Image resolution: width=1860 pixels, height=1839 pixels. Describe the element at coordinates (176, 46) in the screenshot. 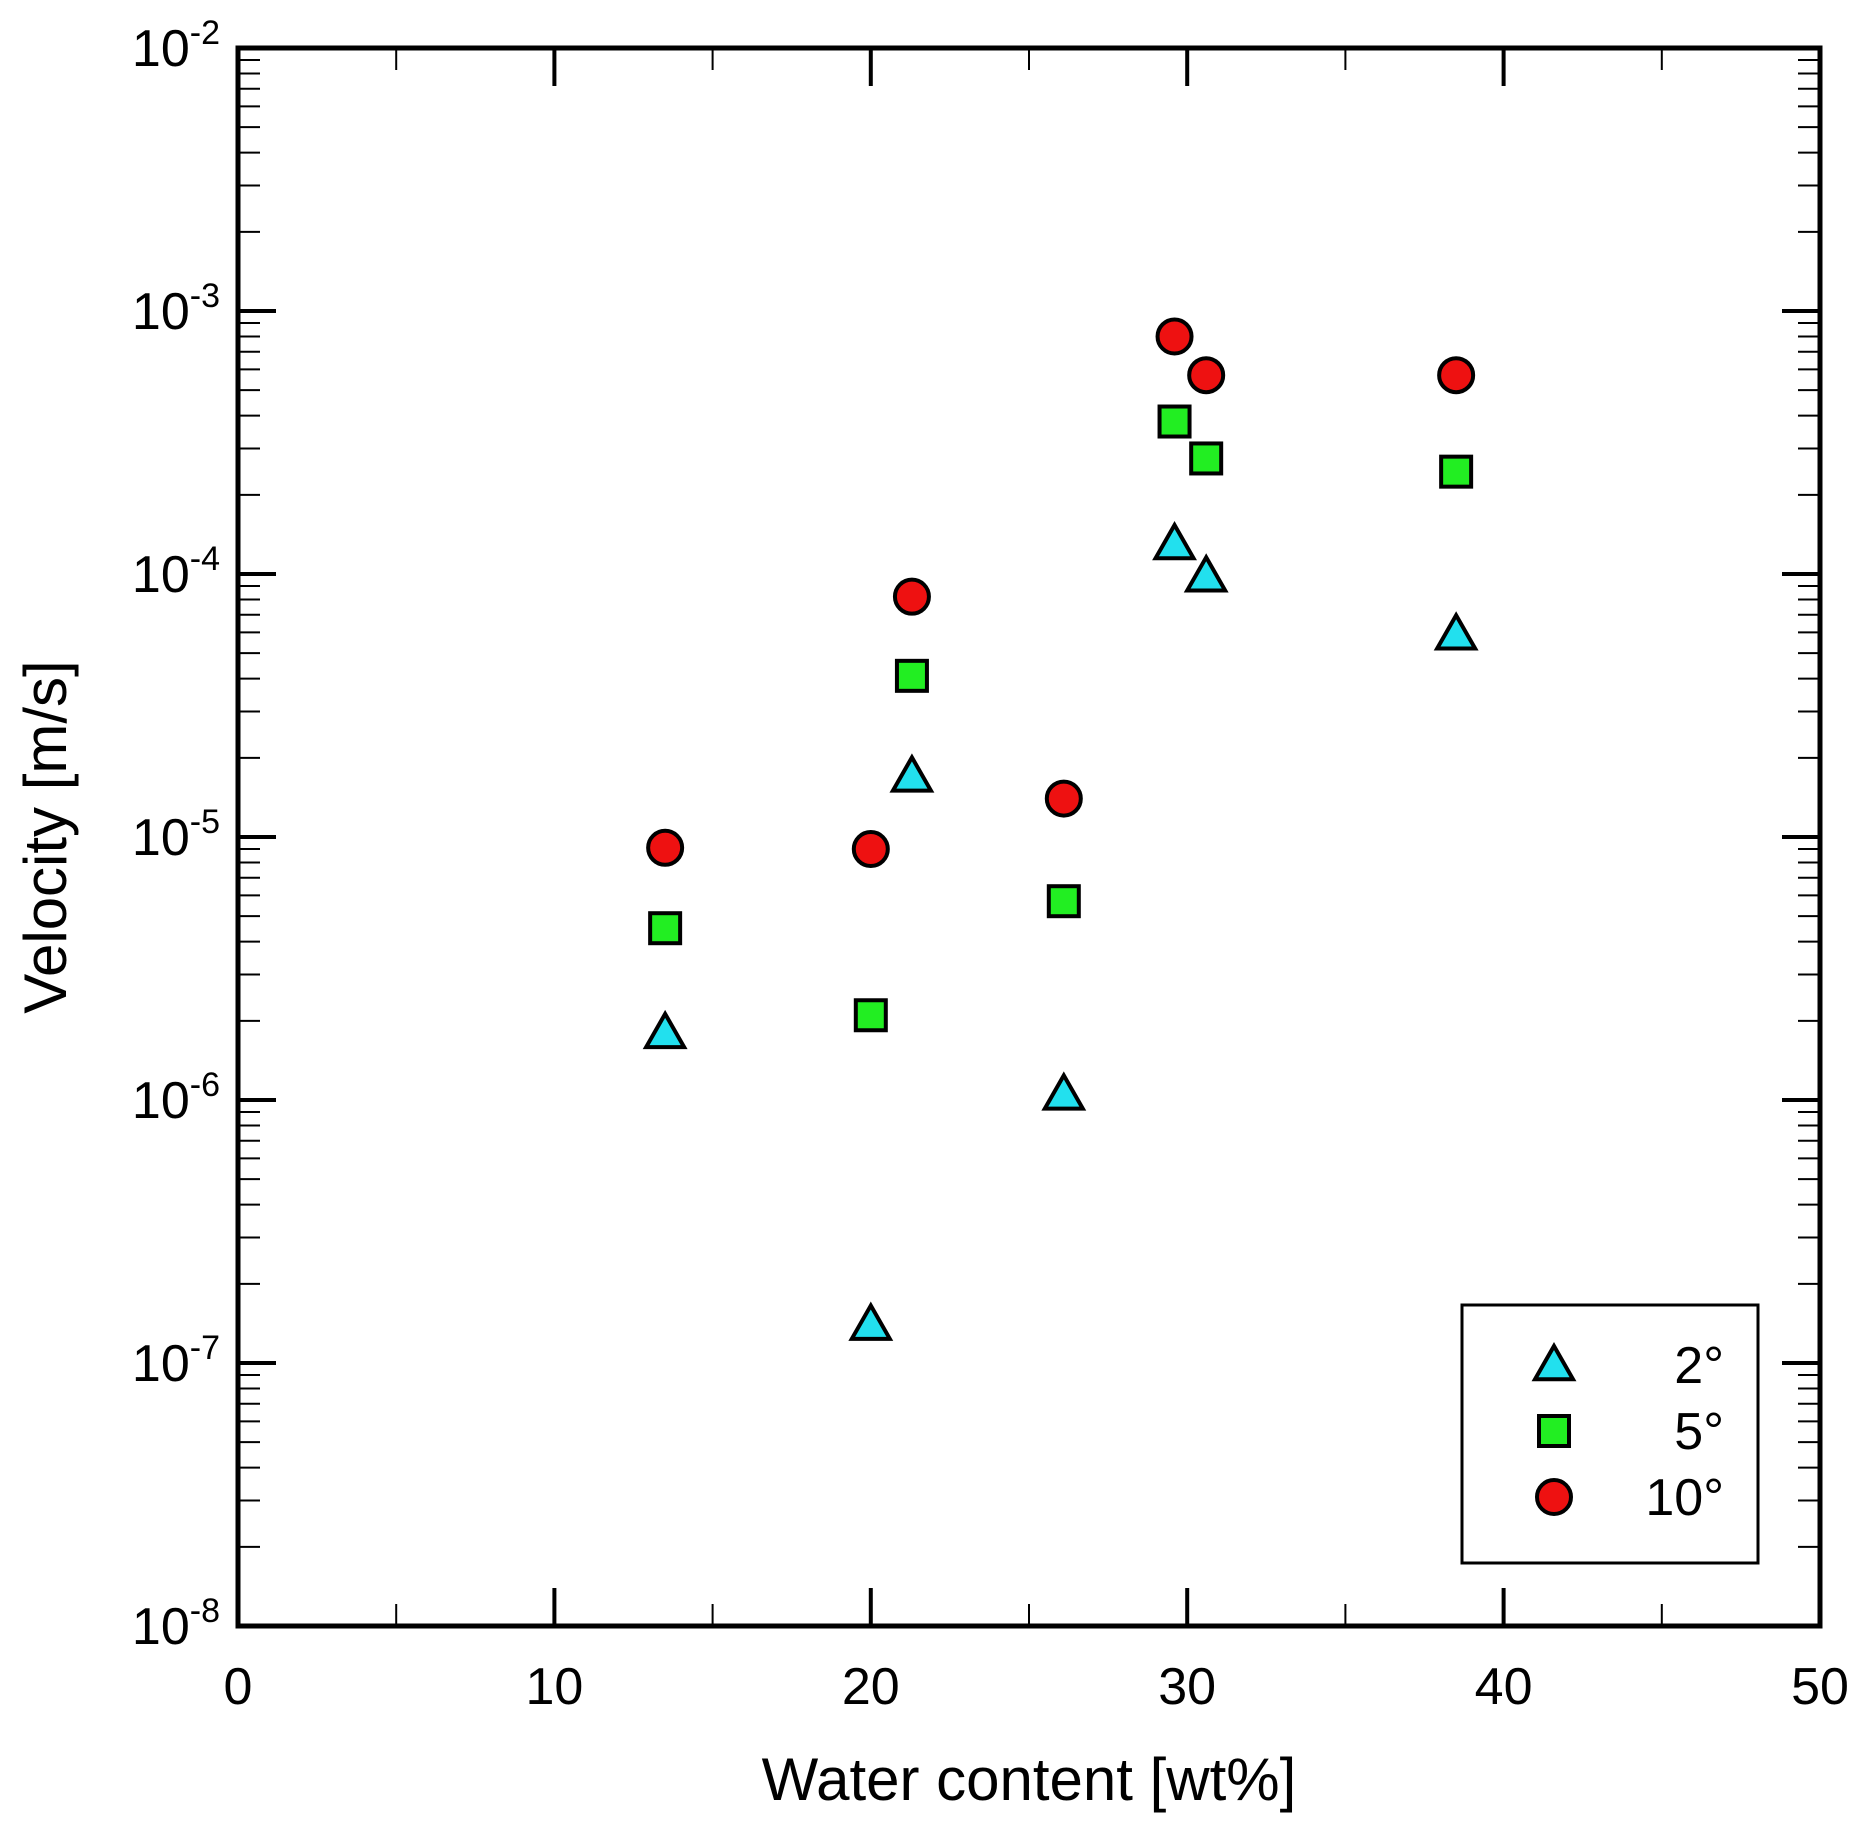

I see `y-tick-label: 10⁻²` at that location.